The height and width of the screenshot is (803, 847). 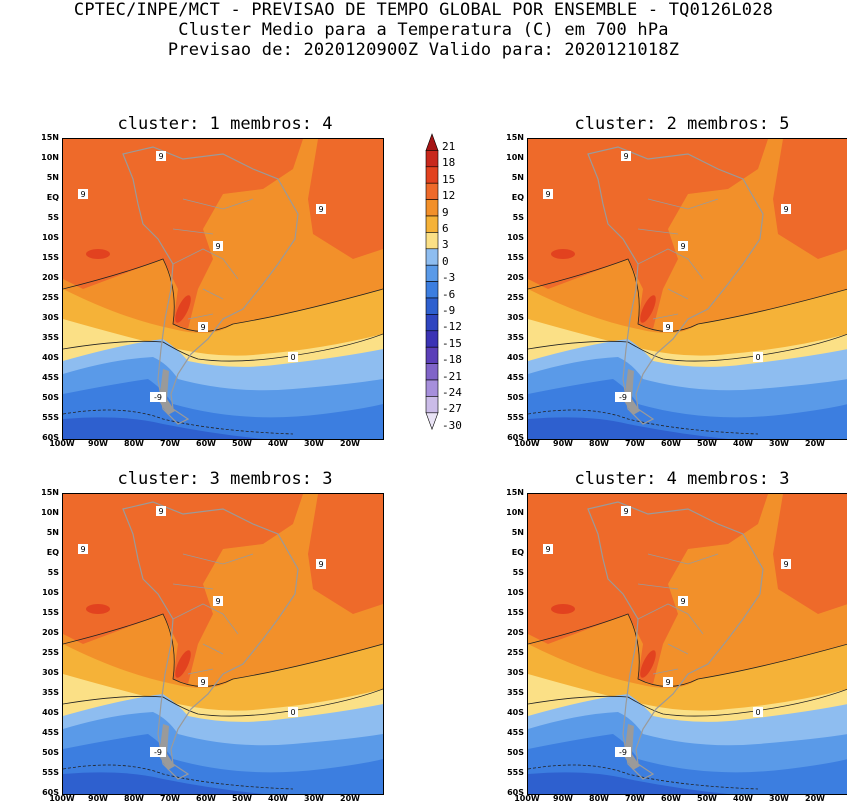 I want to click on lat-tick-label: 10S, so click(x=515, y=592).